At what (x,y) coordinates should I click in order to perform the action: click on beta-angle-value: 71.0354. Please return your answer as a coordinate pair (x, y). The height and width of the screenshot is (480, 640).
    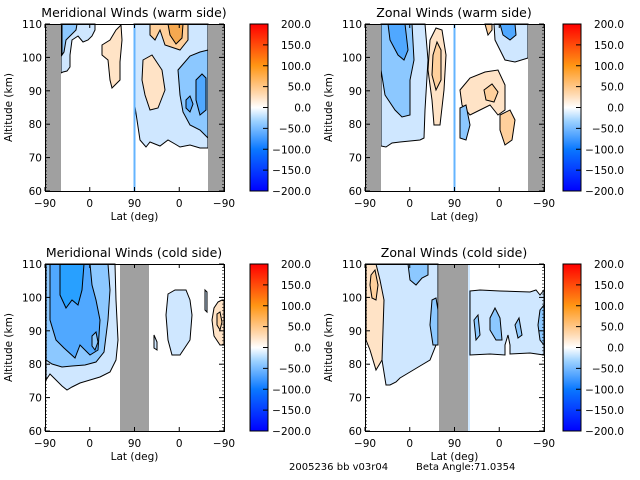
    Looking at the image, I should click on (494, 467).